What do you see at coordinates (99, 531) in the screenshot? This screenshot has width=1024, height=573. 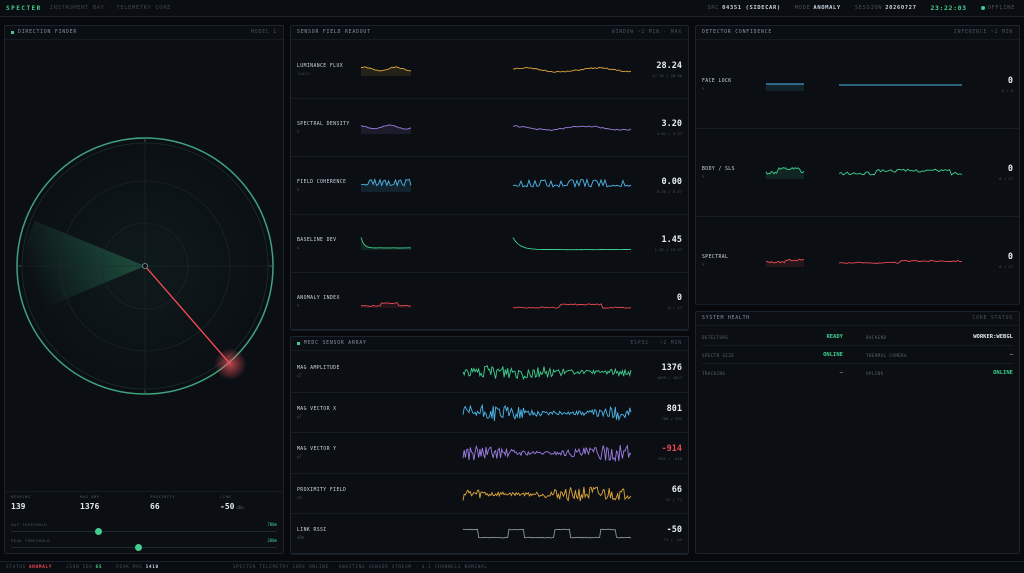 I see `gap-threshold-handle` at bounding box center [99, 531].